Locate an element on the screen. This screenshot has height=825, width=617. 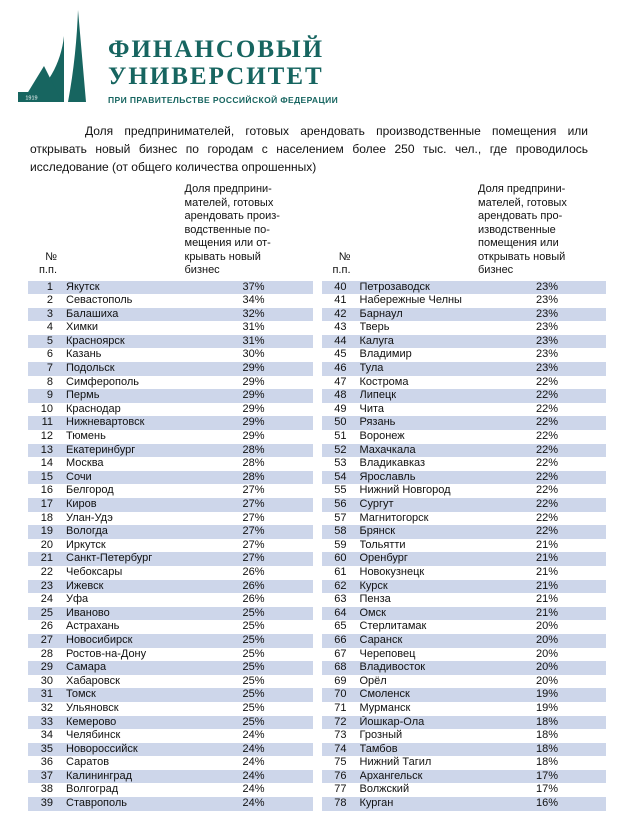
city-name: Стерлитамак is located at coordinates (393, 626).